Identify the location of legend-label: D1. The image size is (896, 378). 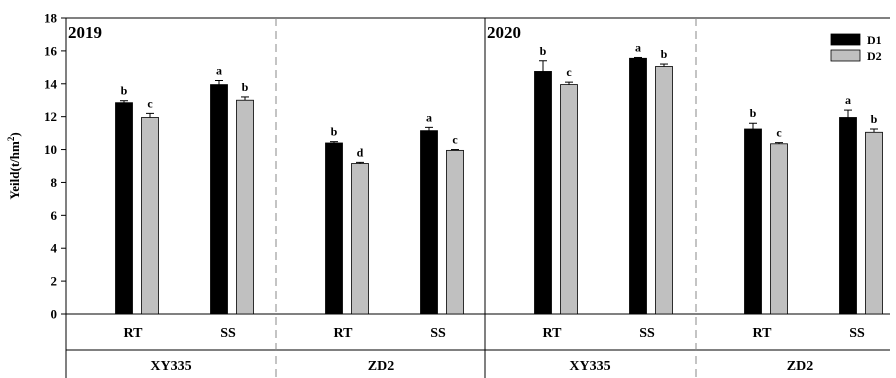
(874, 40).